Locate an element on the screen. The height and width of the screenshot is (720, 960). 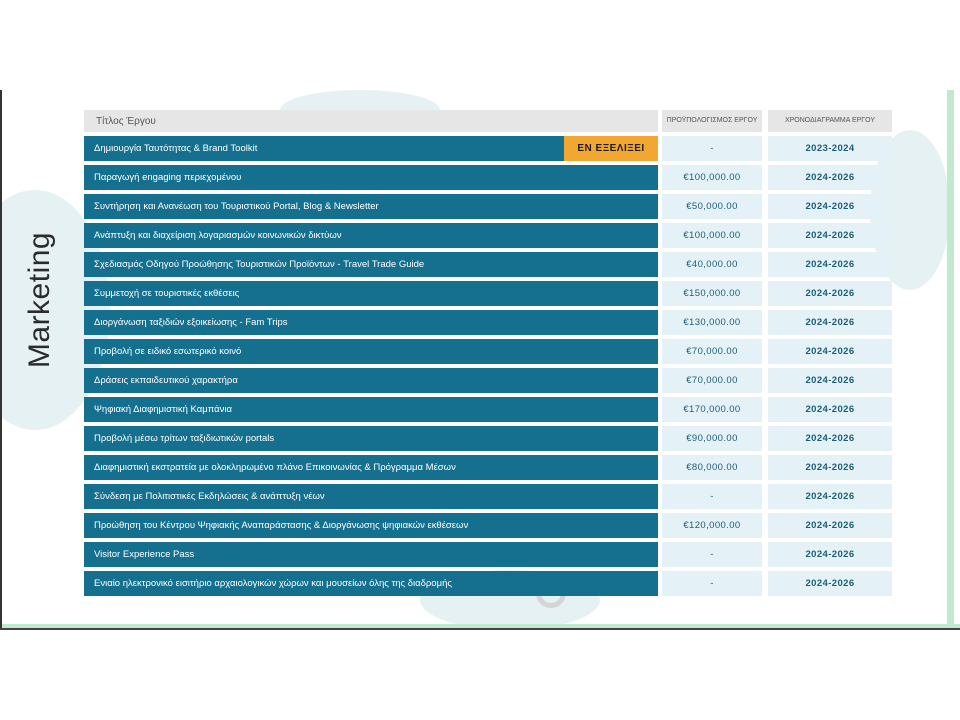
slide-edge-left is located at coordinates (1, 360).